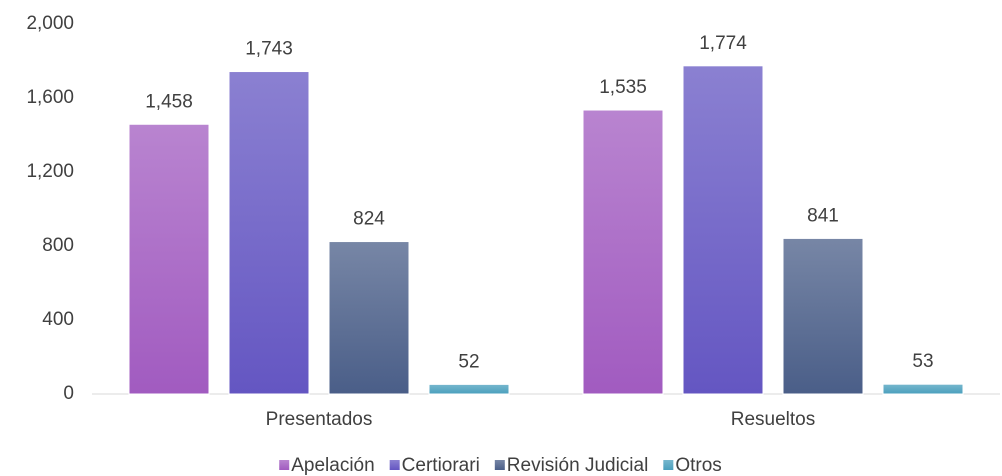 The height and width of the screenshot is (476, 1002). I want to click on x-tick-label: Resueltos, so click(773, 419).